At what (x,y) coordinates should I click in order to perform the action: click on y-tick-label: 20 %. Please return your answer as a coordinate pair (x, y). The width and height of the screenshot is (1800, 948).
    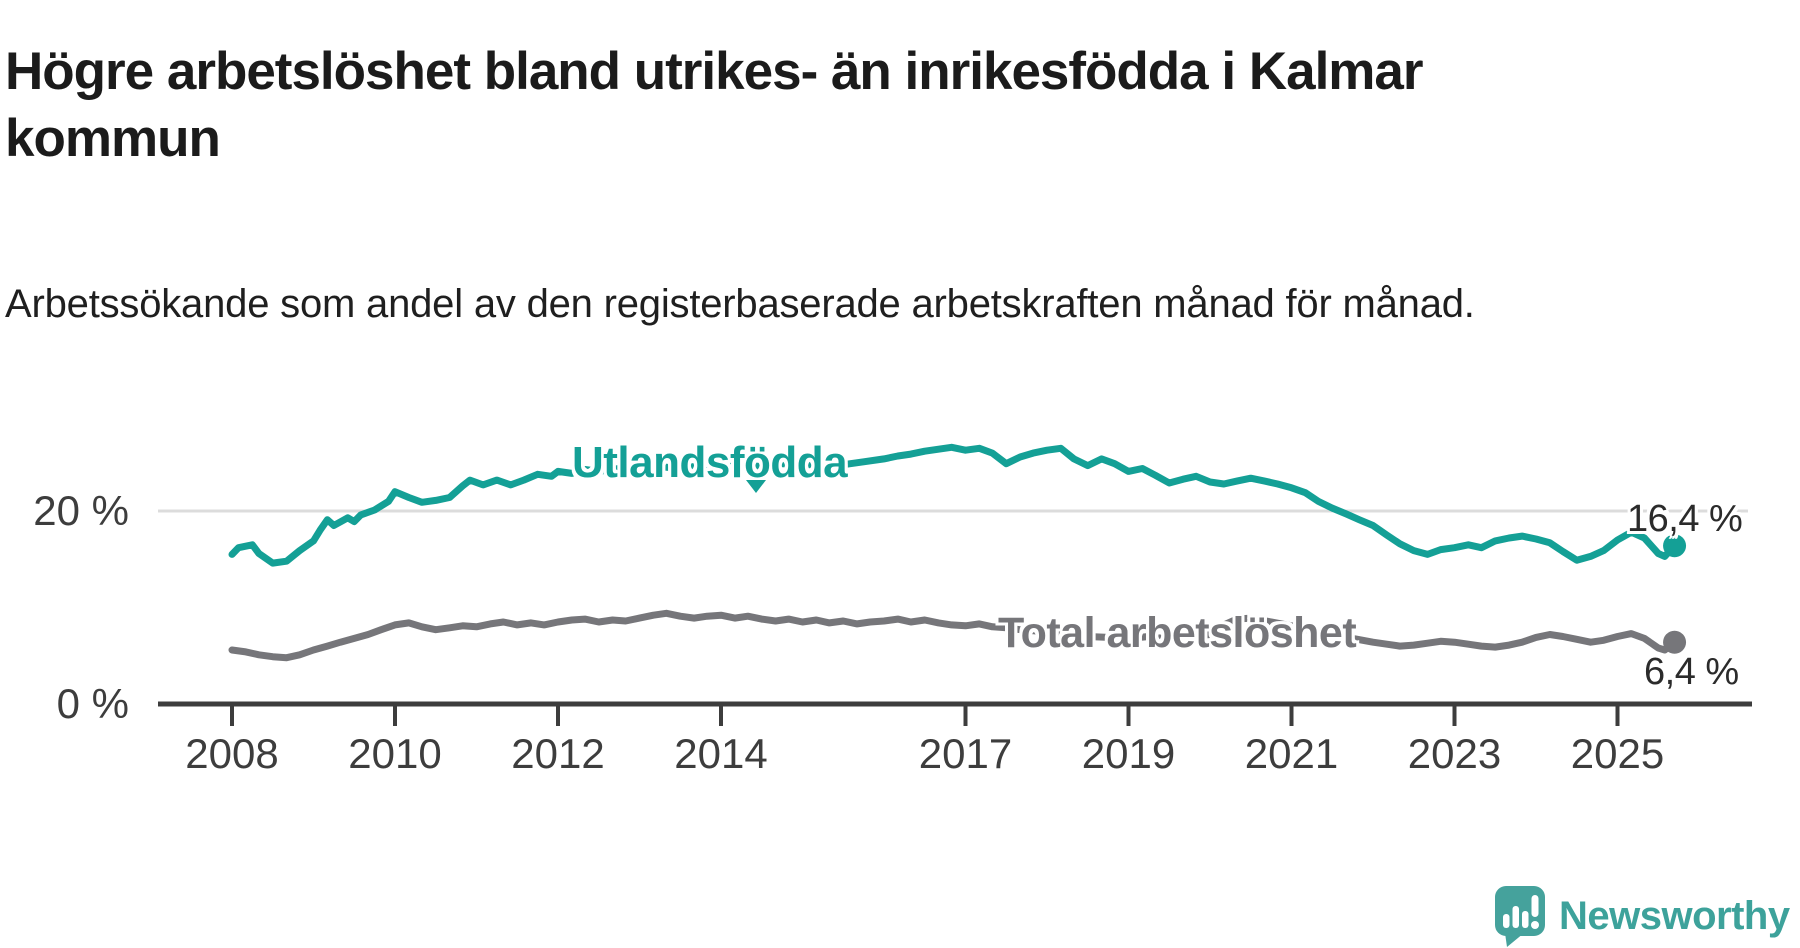
    Looking at the image, I should click on (81, 510).